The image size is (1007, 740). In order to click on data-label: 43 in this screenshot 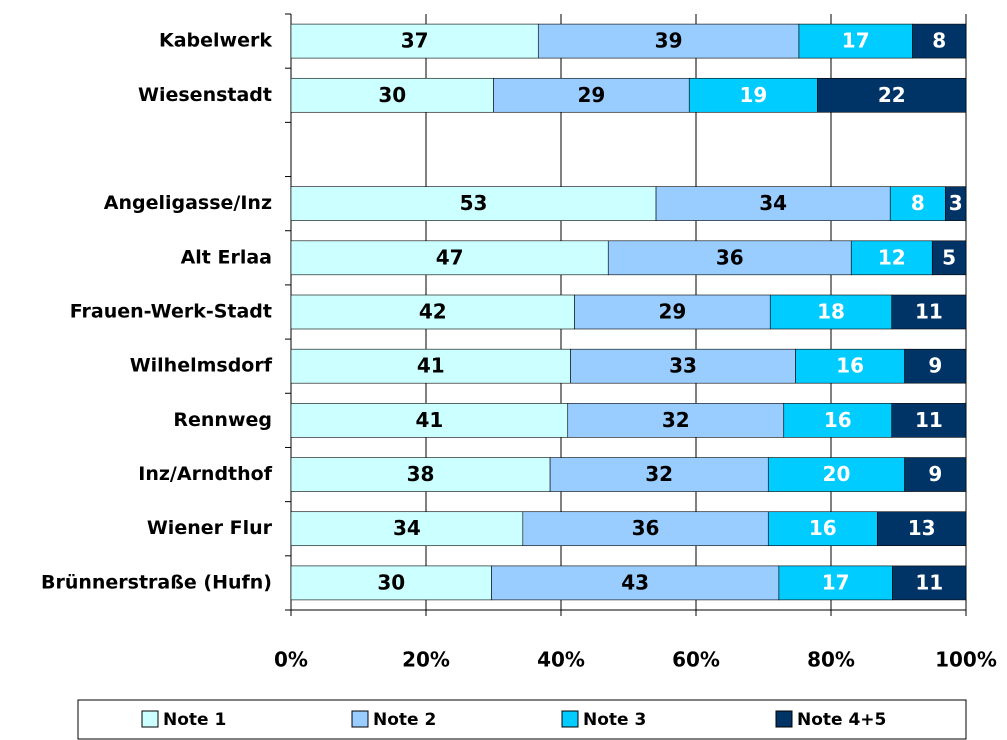, I will do `click(635, 582)`.